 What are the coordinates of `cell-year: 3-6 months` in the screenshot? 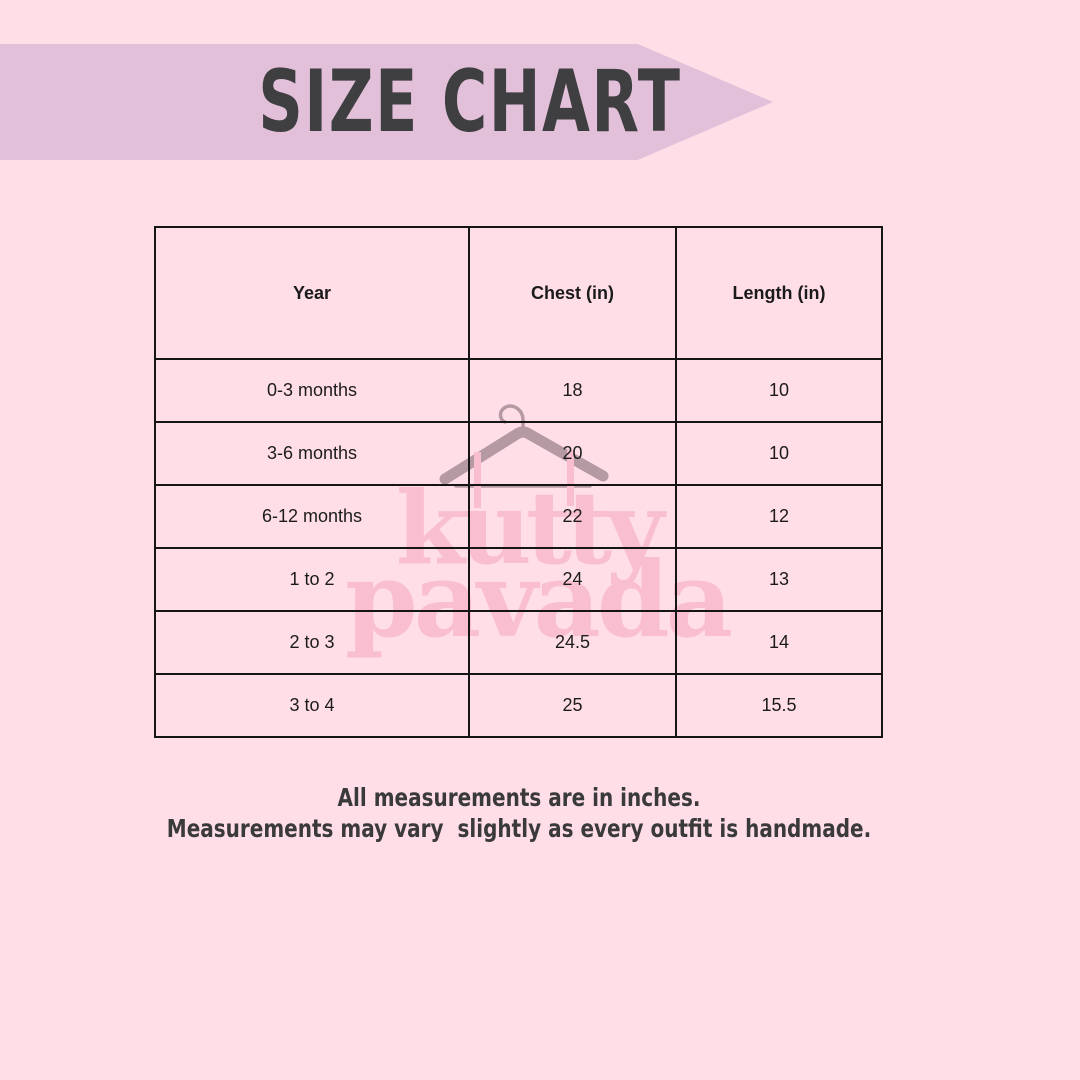 It's located at (312, 453).